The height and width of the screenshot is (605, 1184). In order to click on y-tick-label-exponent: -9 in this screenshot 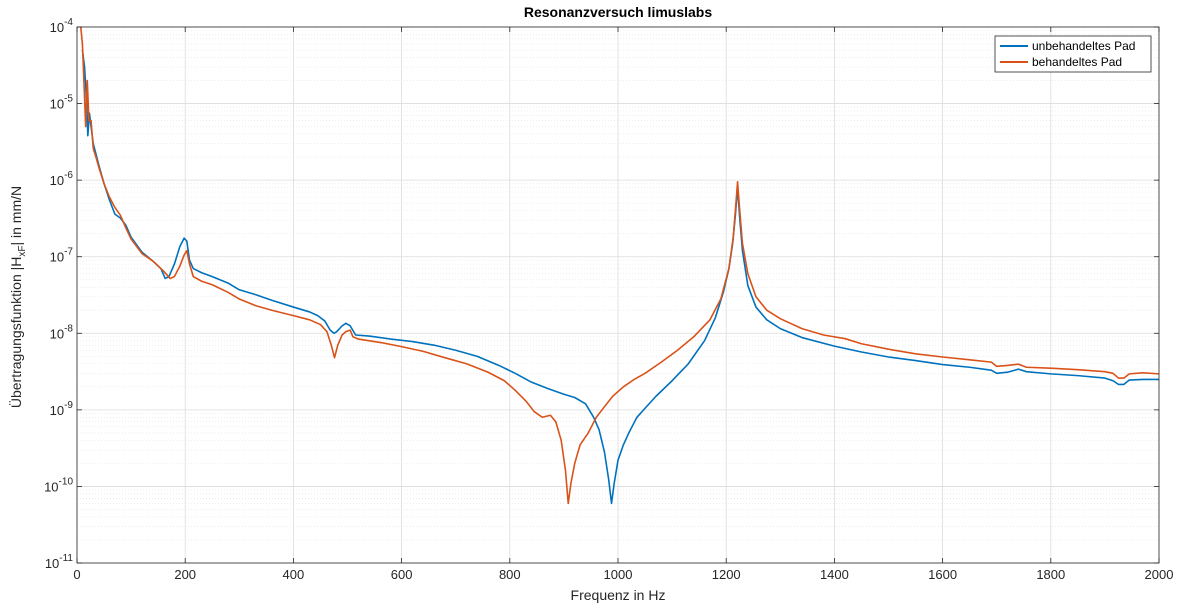, I will do `click(68, 405)`.